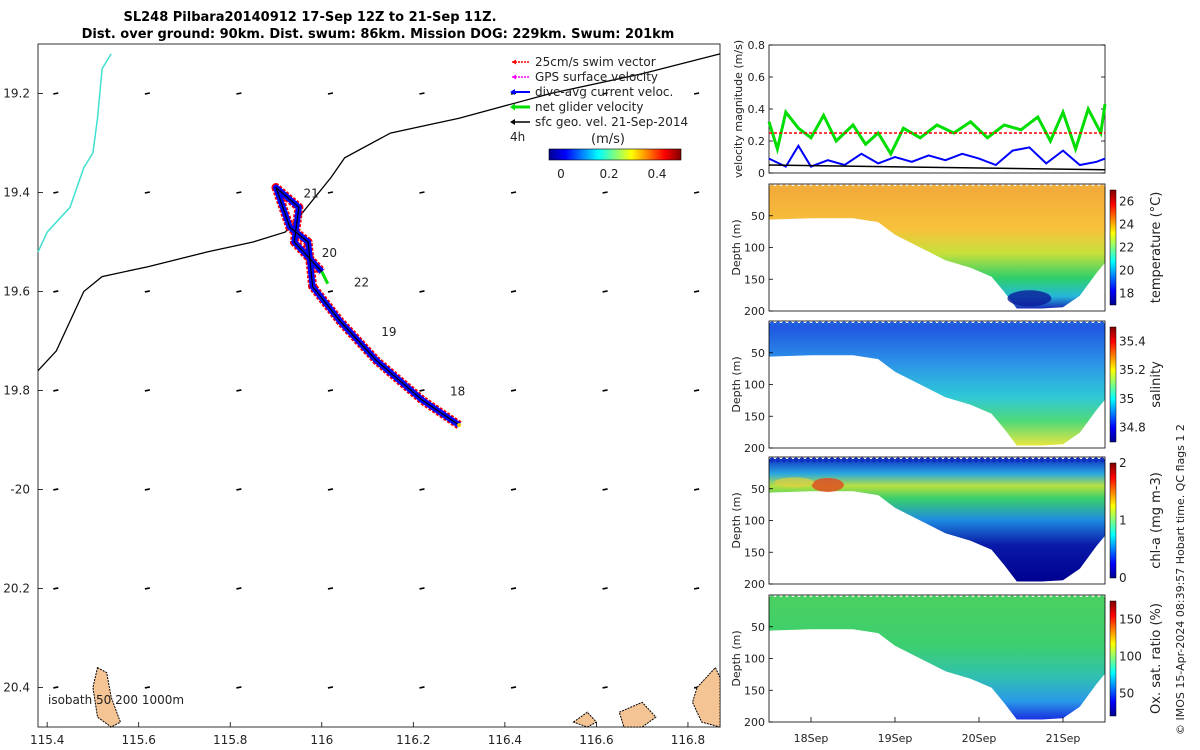 This screenshot has width=1200, height=750. What do you see at coordinates (1156, 658) in the screenshot?
I see `colorbar-label: Ox. sat. ratio (%)` at bounding box center [1156, 658].